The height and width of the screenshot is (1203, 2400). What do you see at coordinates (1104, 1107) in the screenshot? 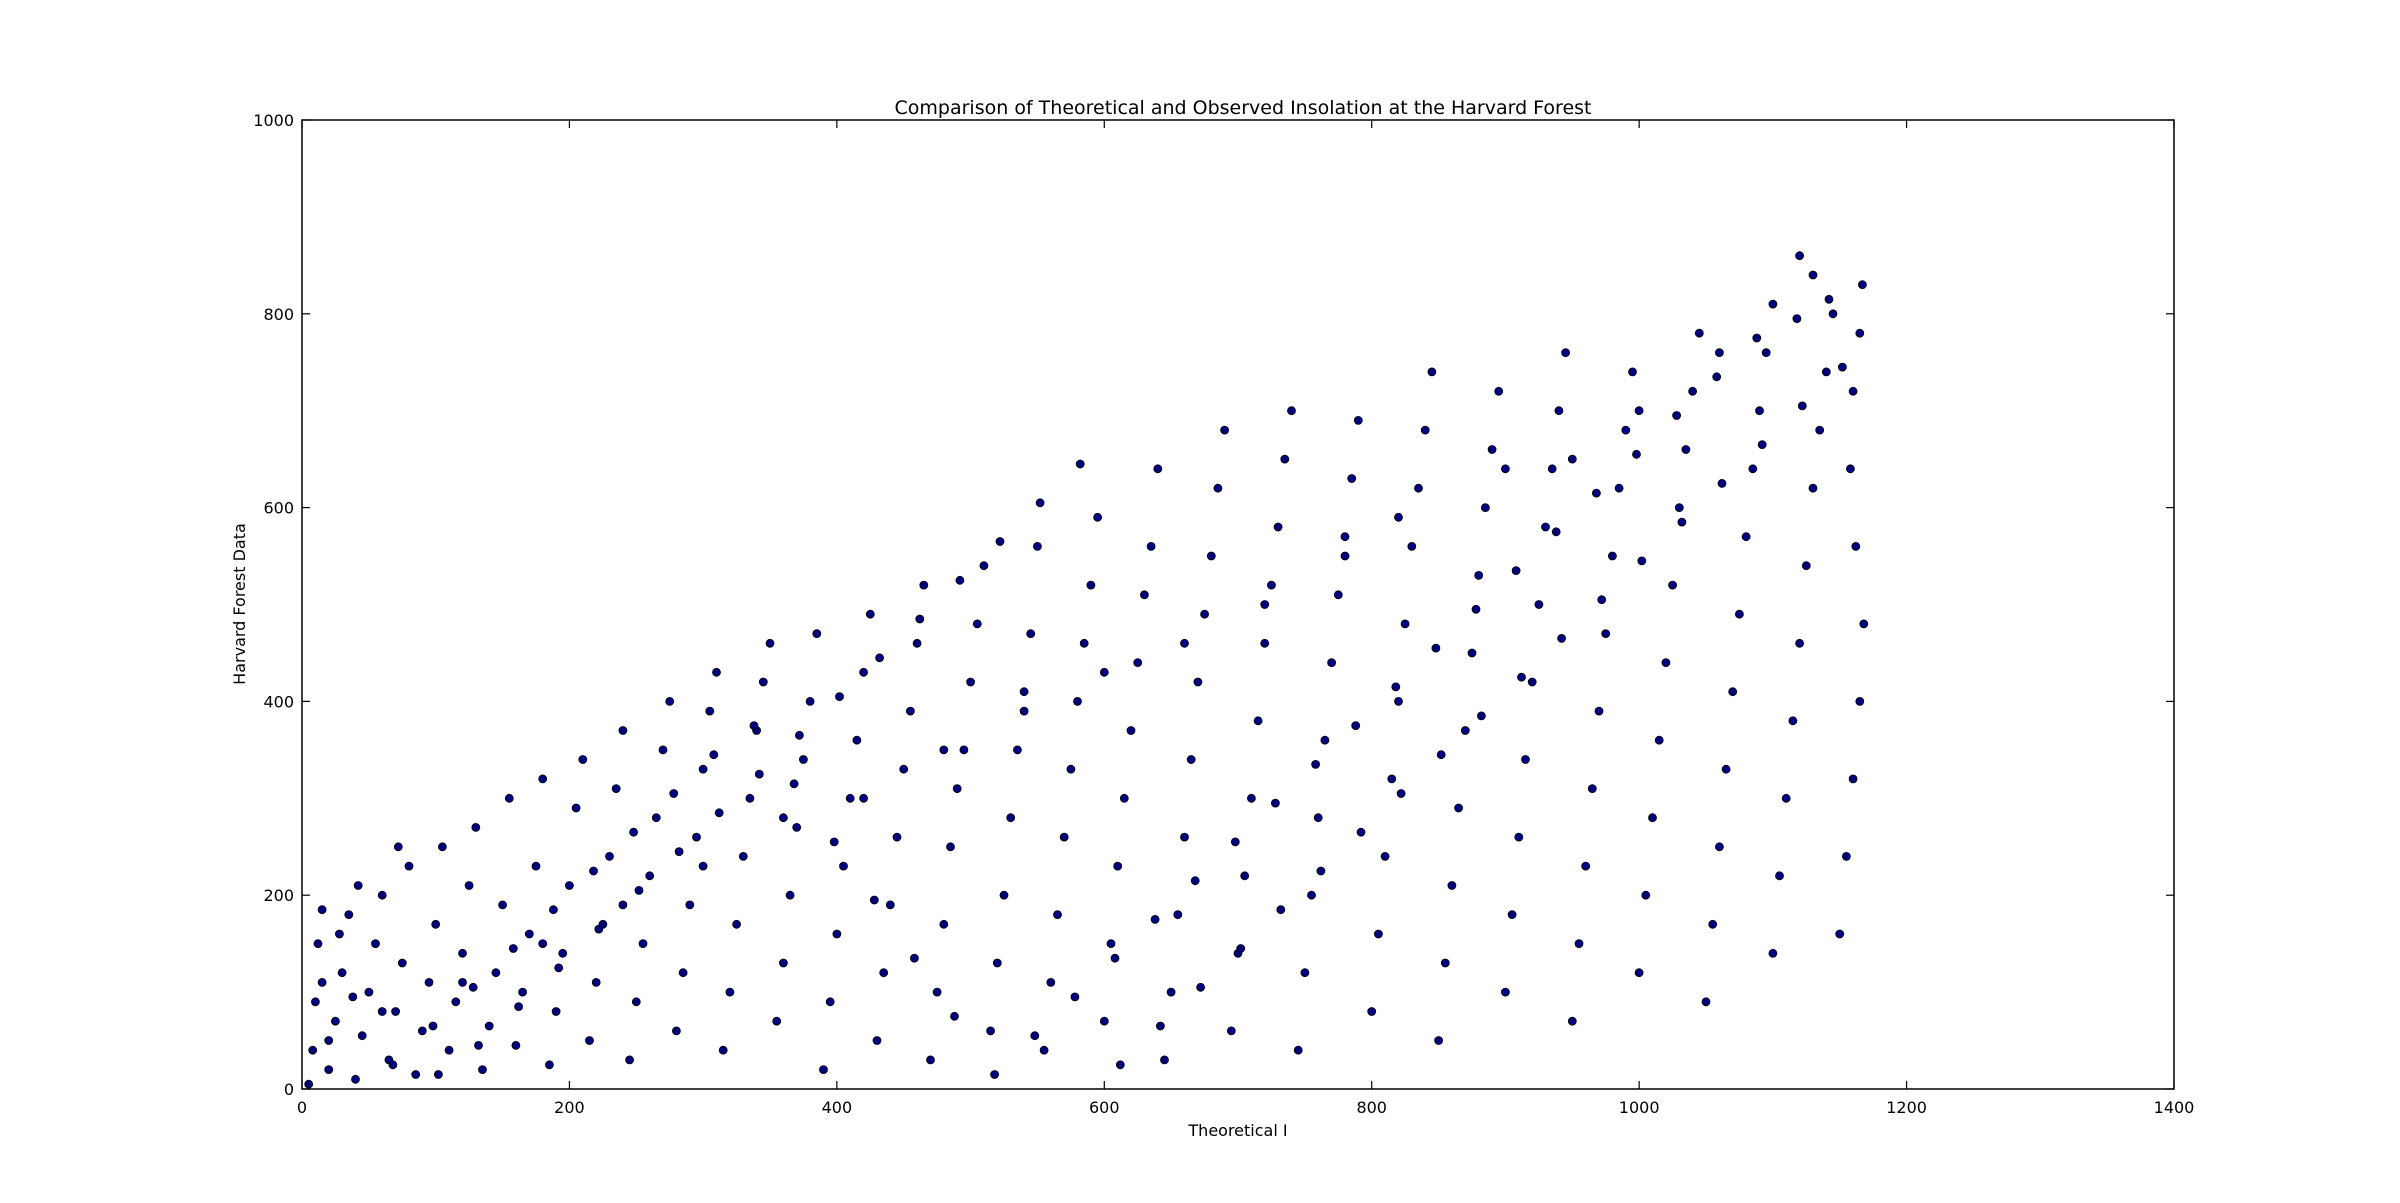
I see `x-tick-label: 600` at bounding box center [1104, 1107].